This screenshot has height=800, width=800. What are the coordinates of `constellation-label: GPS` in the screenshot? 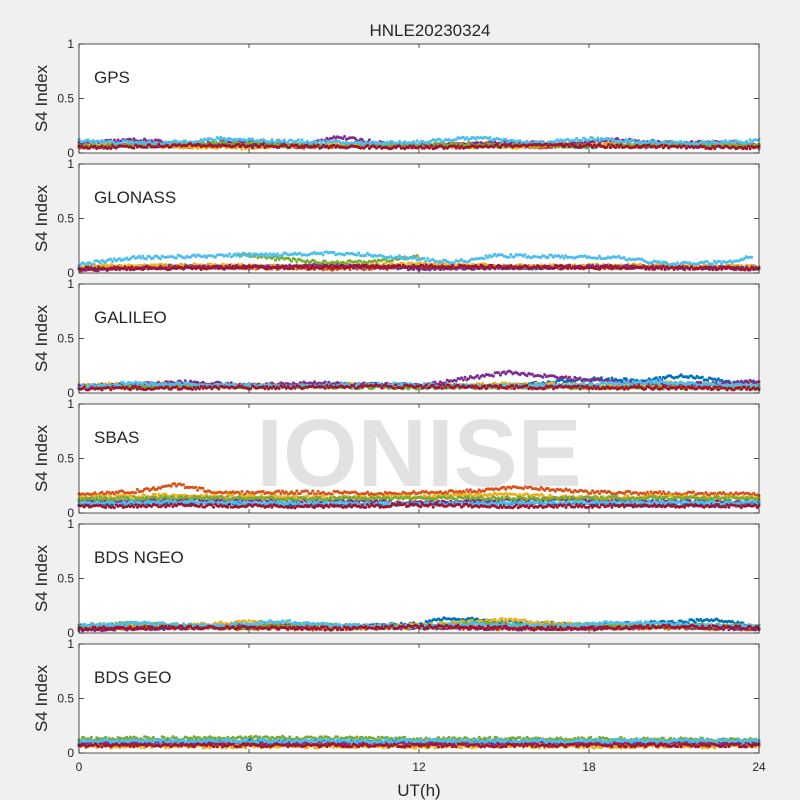 It's located at (112, 77).